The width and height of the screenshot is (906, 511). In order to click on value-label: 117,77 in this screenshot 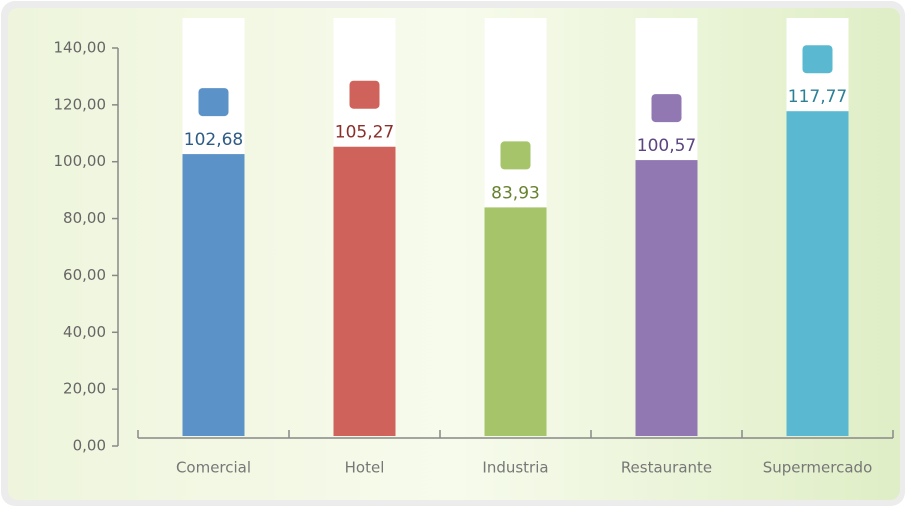, I will do `click(817, 97)`.